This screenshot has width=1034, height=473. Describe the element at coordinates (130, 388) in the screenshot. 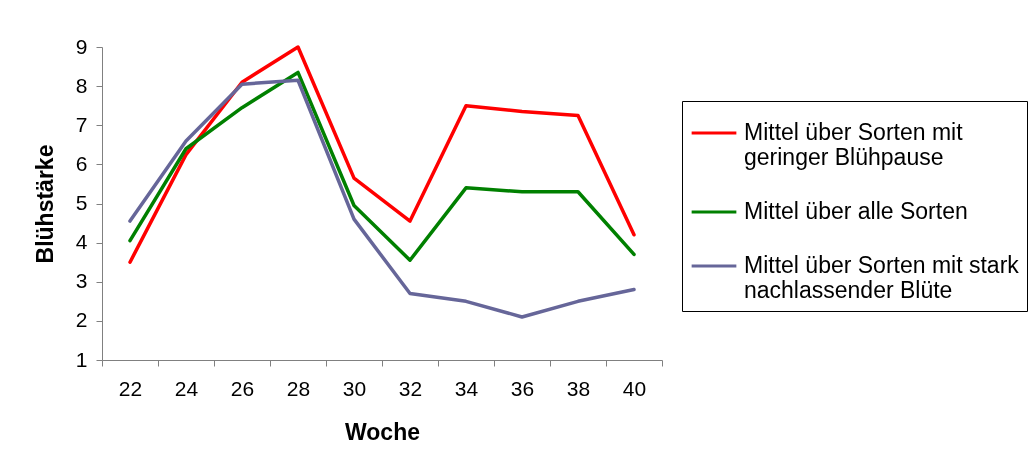

I see `x-tick-label: 22` at that location.